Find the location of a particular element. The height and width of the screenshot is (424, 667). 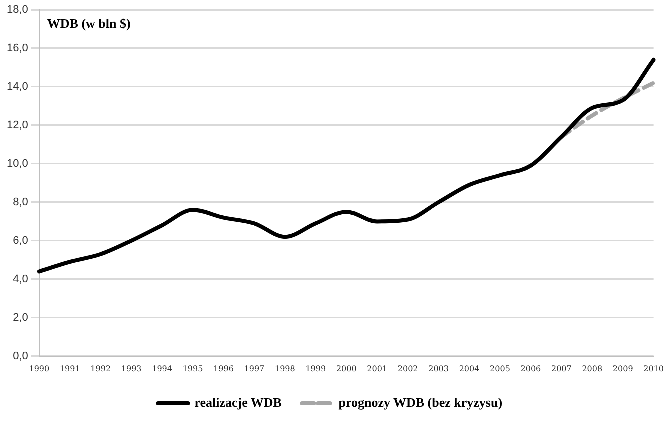

text: WDB (w bln $) is located at coordinates (89, 23).